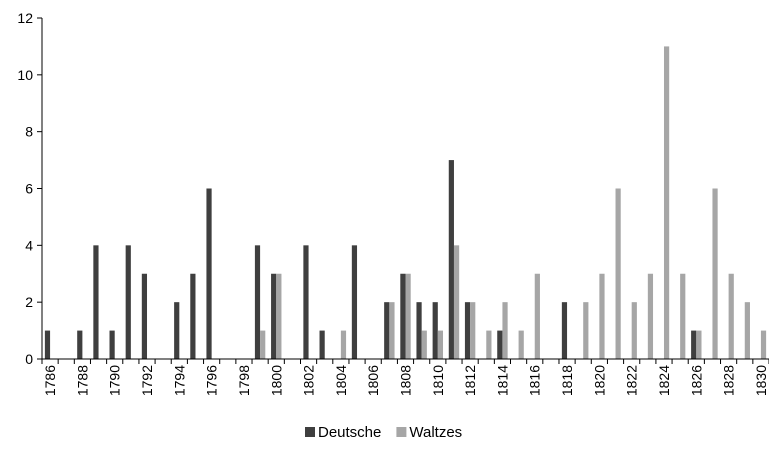 Image resolution: width=769 pixels, height=452 pixels. I want to click on x-tick-label: 1790, so click(115, 380).